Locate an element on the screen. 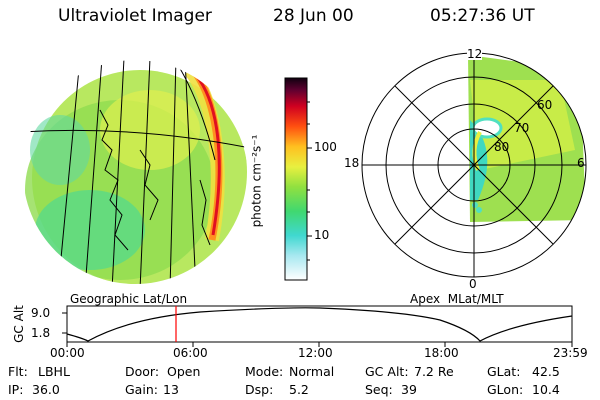 This screenshot has width=600, height=400. altitude-ytick-9: 9.0 is located at coordinates (41, 313).